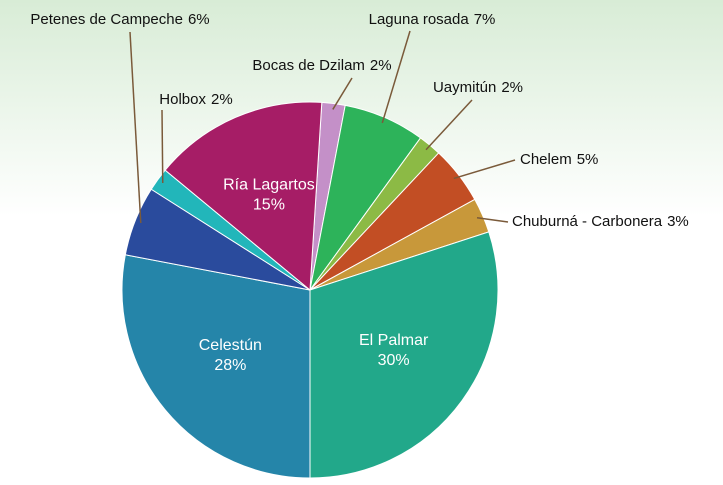 This screenshot has width=723, height=485. I want to click on slice-name: Ría Lagartos, so click(269, 184).